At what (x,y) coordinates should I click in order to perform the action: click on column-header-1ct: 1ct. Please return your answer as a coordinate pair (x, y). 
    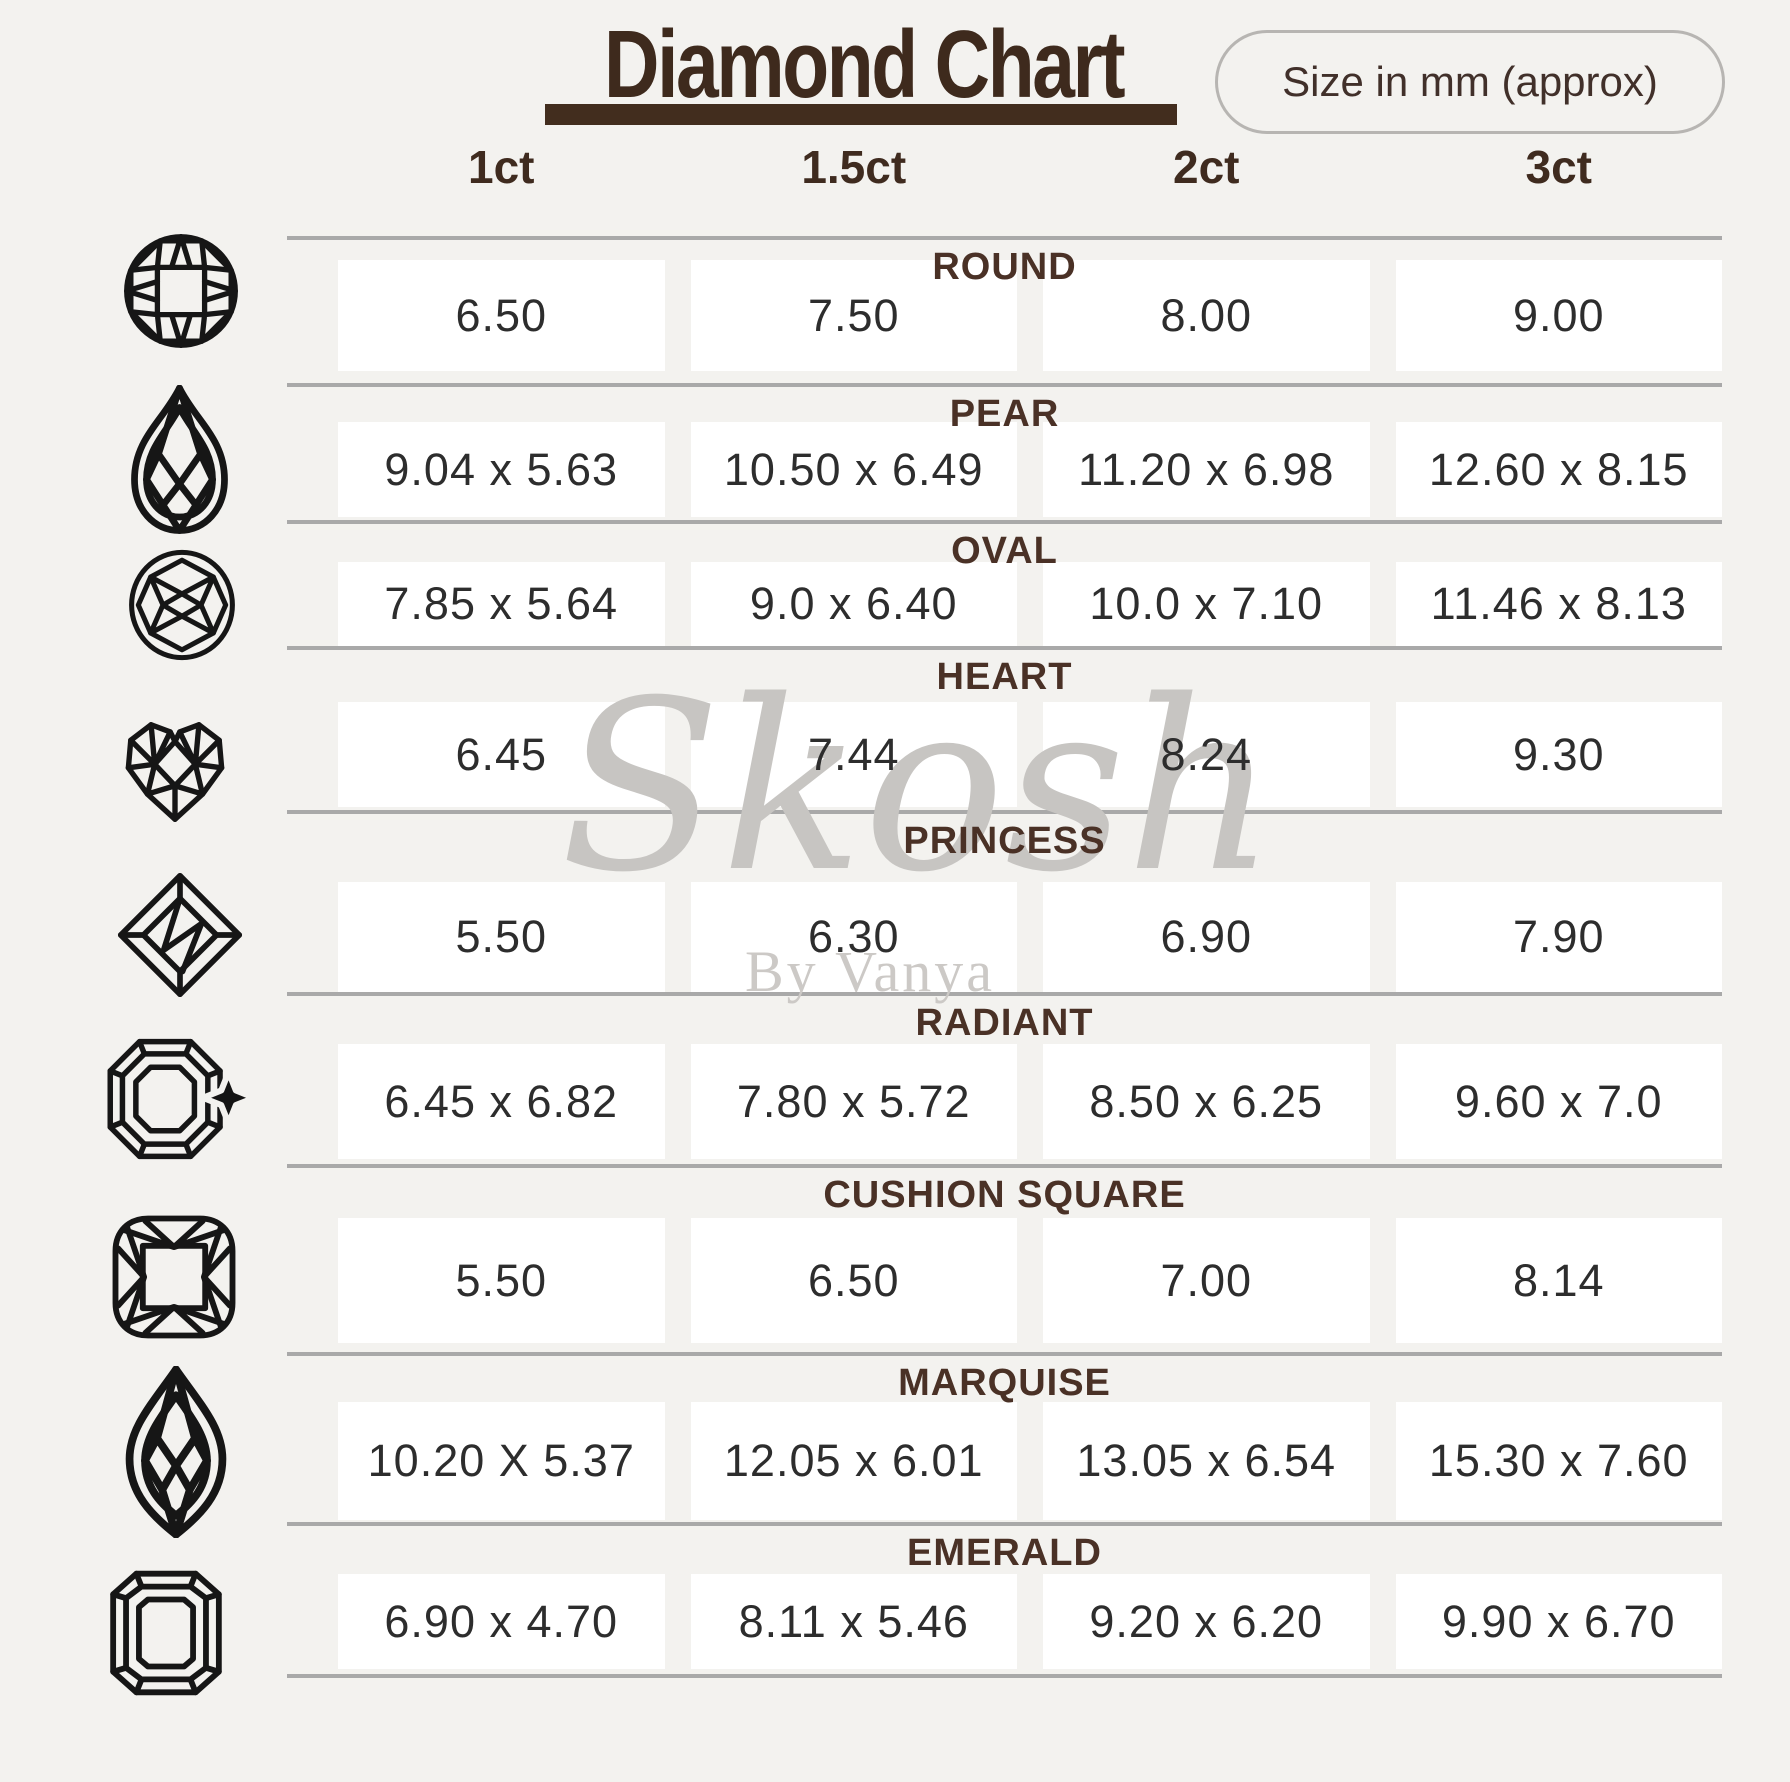
    Looking at the image, I should click on (501, 167).